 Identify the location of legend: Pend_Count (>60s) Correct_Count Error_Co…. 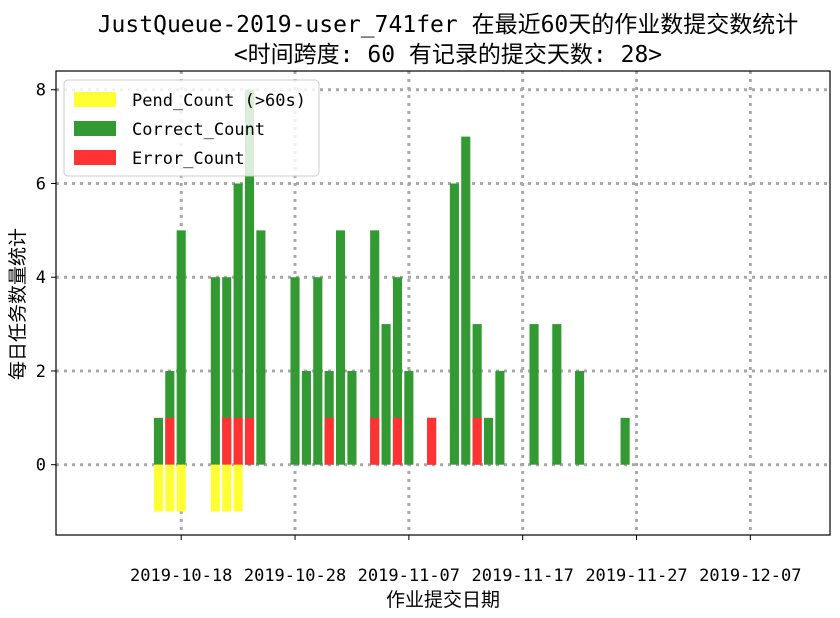
(191, 128).